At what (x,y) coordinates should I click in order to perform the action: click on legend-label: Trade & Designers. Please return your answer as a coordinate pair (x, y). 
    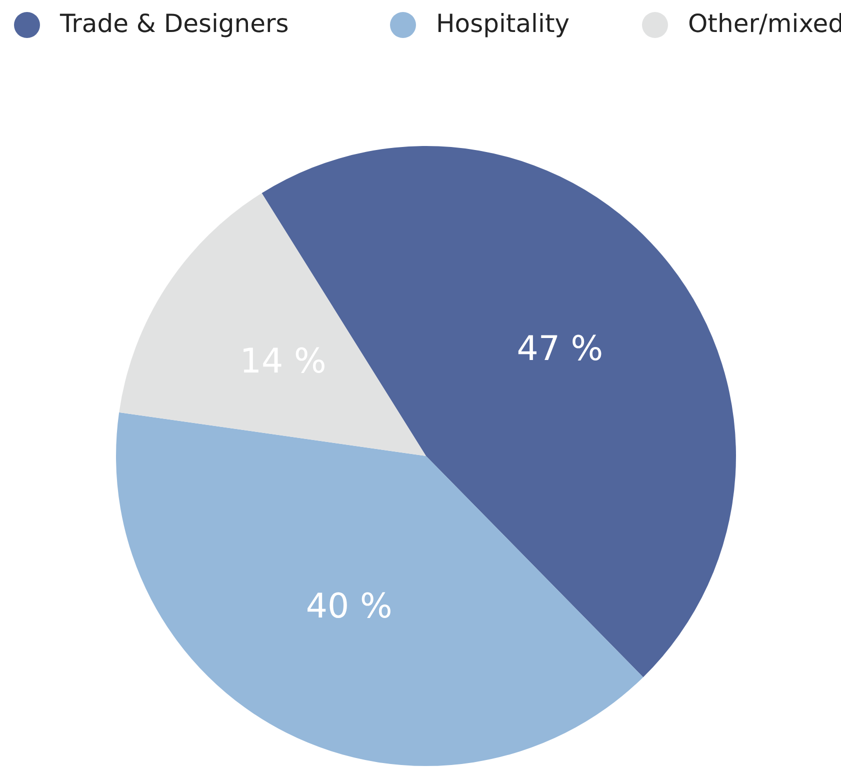
    Looking at the image, I should click on (174, 23).